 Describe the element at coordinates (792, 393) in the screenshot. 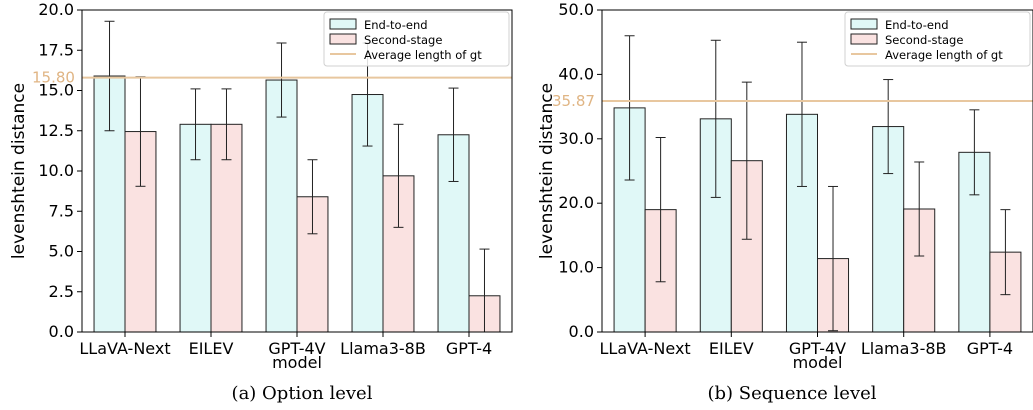

I see `caption-b: (b) Sequence level` at that location.